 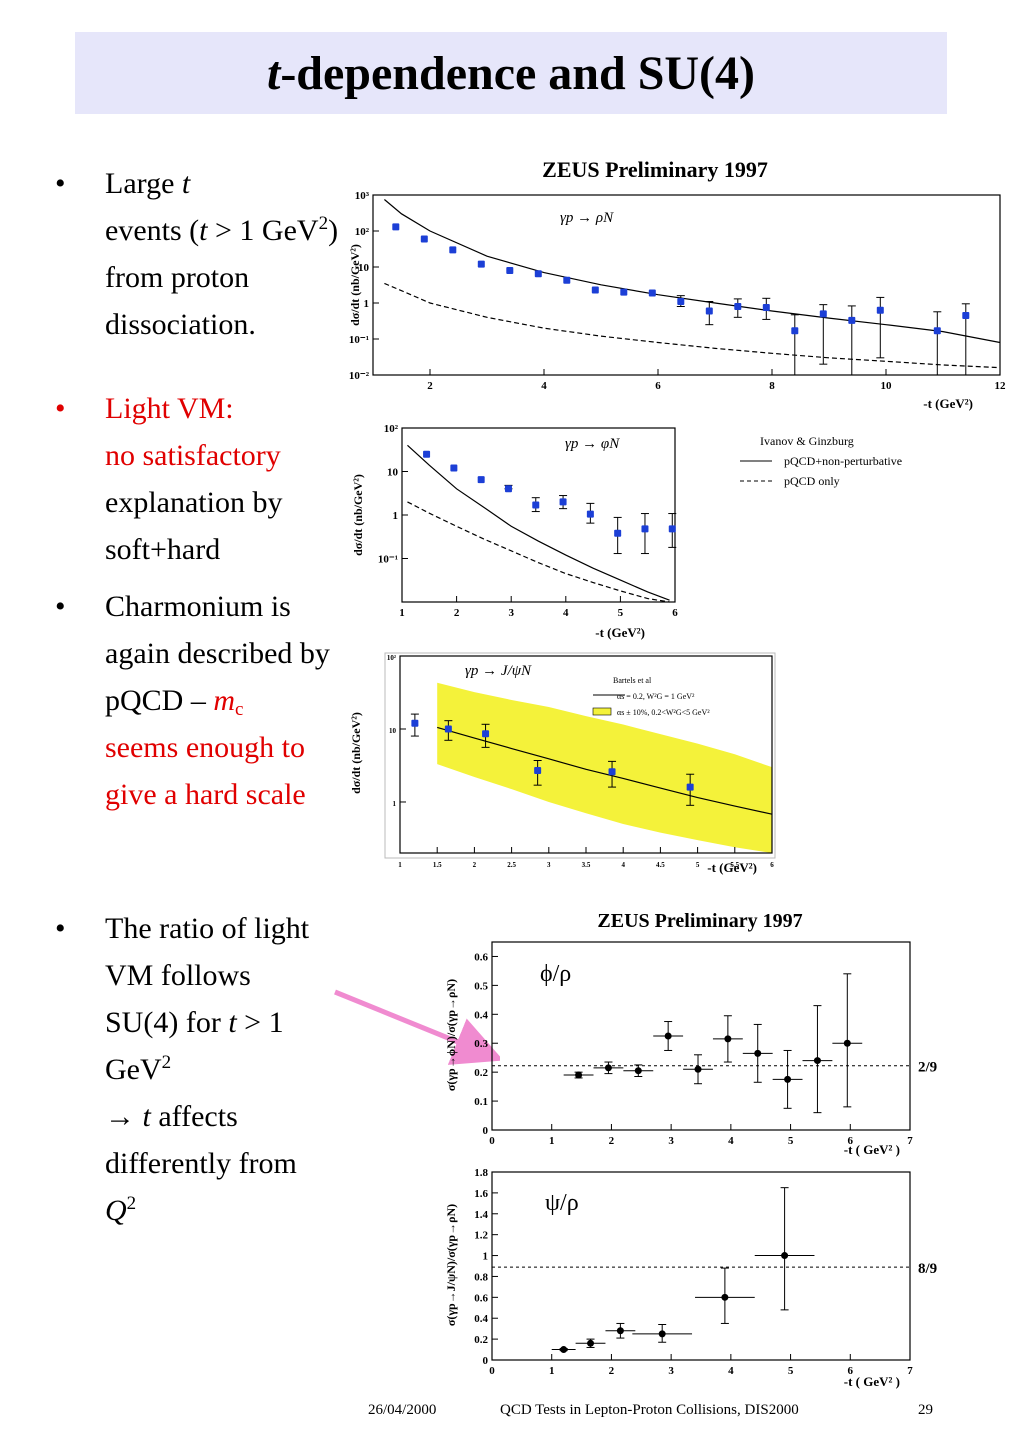 What do you see at coordinates (239, 709) in the screenshot?
I see `bullet-sub: c` at bounding box center [239, 709].